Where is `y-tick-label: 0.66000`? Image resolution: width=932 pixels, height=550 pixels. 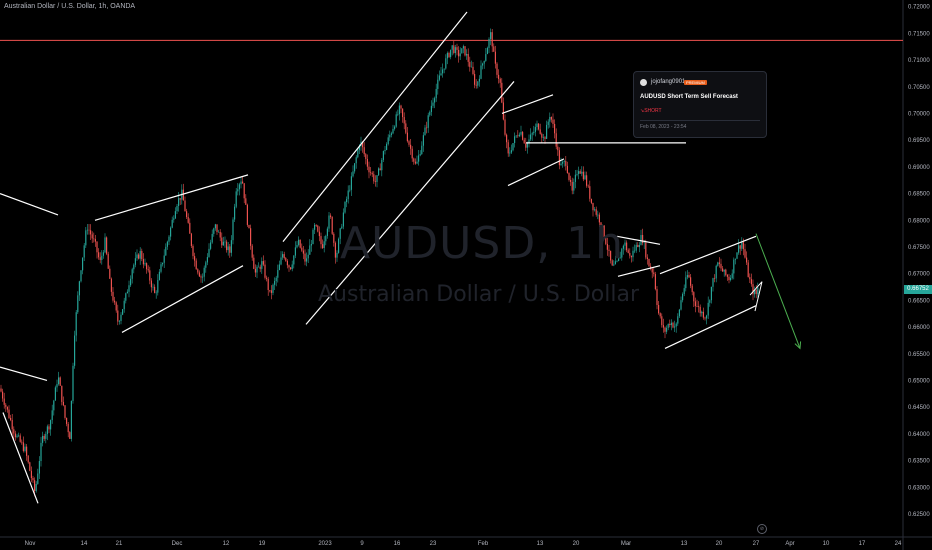 y-tick-label: 0.66000 is located at coordinates (919, 328).